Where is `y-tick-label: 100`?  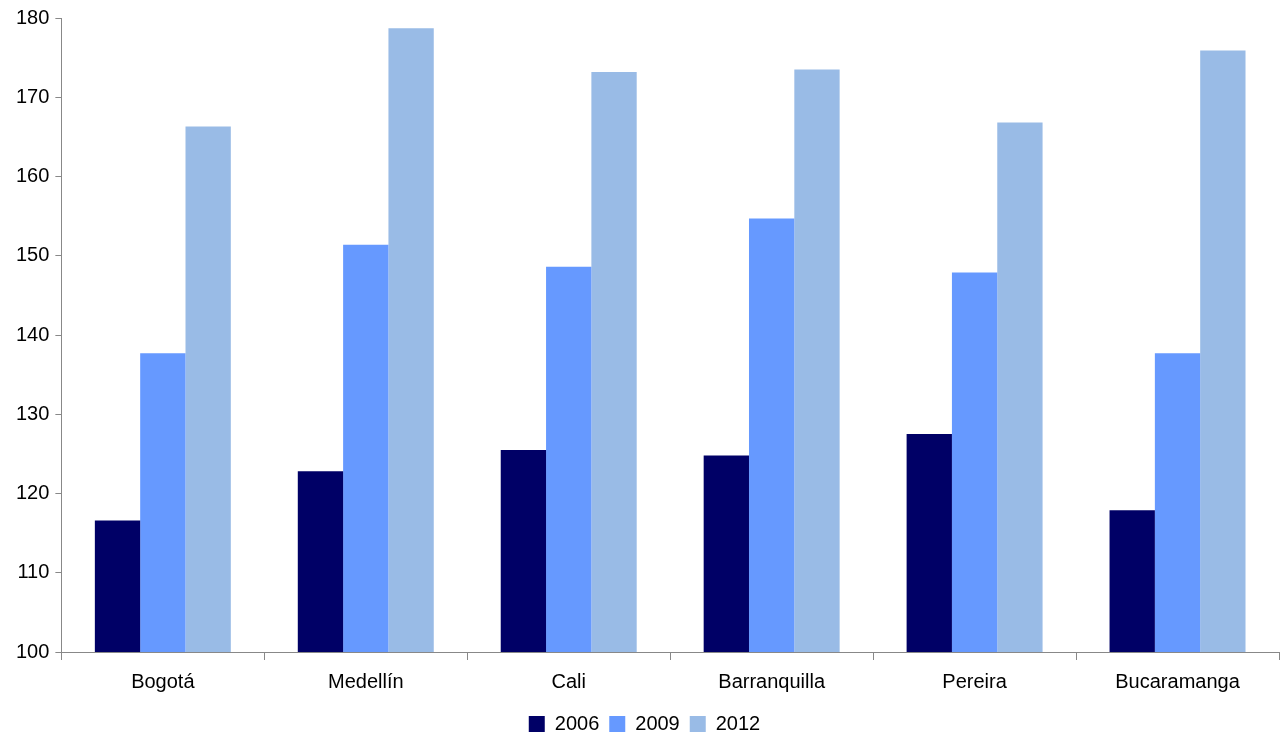 y-tick-label: 100 is located at coordinates (32, 650).